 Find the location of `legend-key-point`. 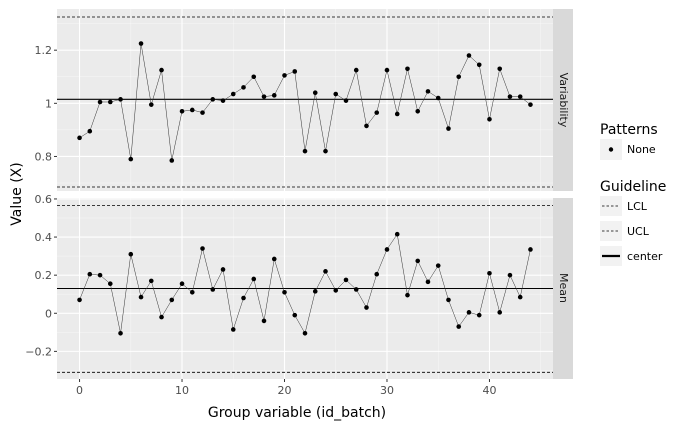

legend-key-point is located at coordinates (611, 149).